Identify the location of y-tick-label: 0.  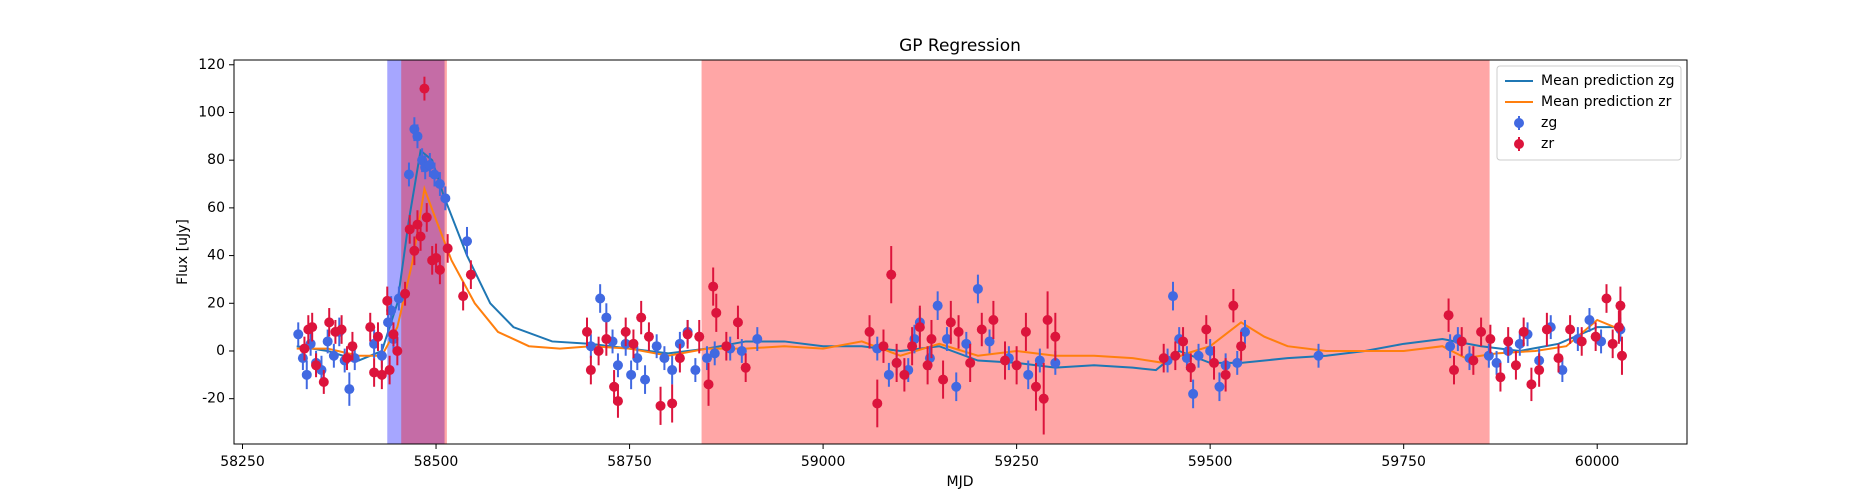
(220, 351).